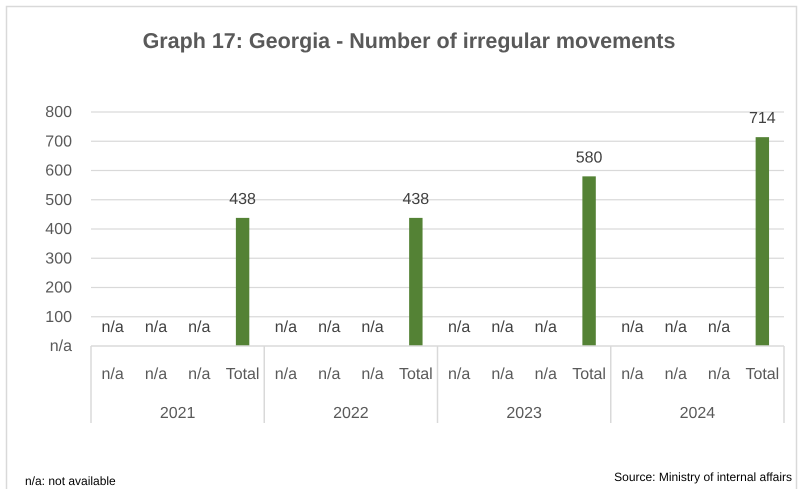 The height and width of the screenshot is (489, 798). What do you see at coordinates (58, 259) in the screenshot?
I see `y-tick-label: 300` at bounding box center [58, 259].